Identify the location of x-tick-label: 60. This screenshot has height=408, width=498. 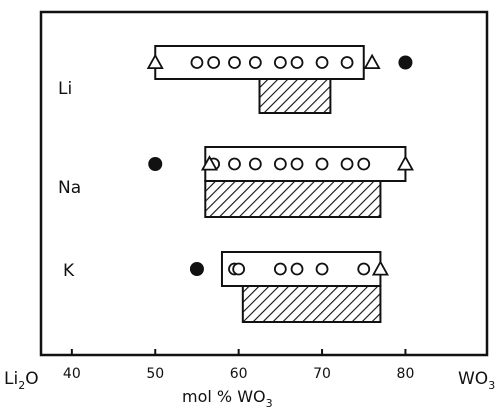
(239, 374).